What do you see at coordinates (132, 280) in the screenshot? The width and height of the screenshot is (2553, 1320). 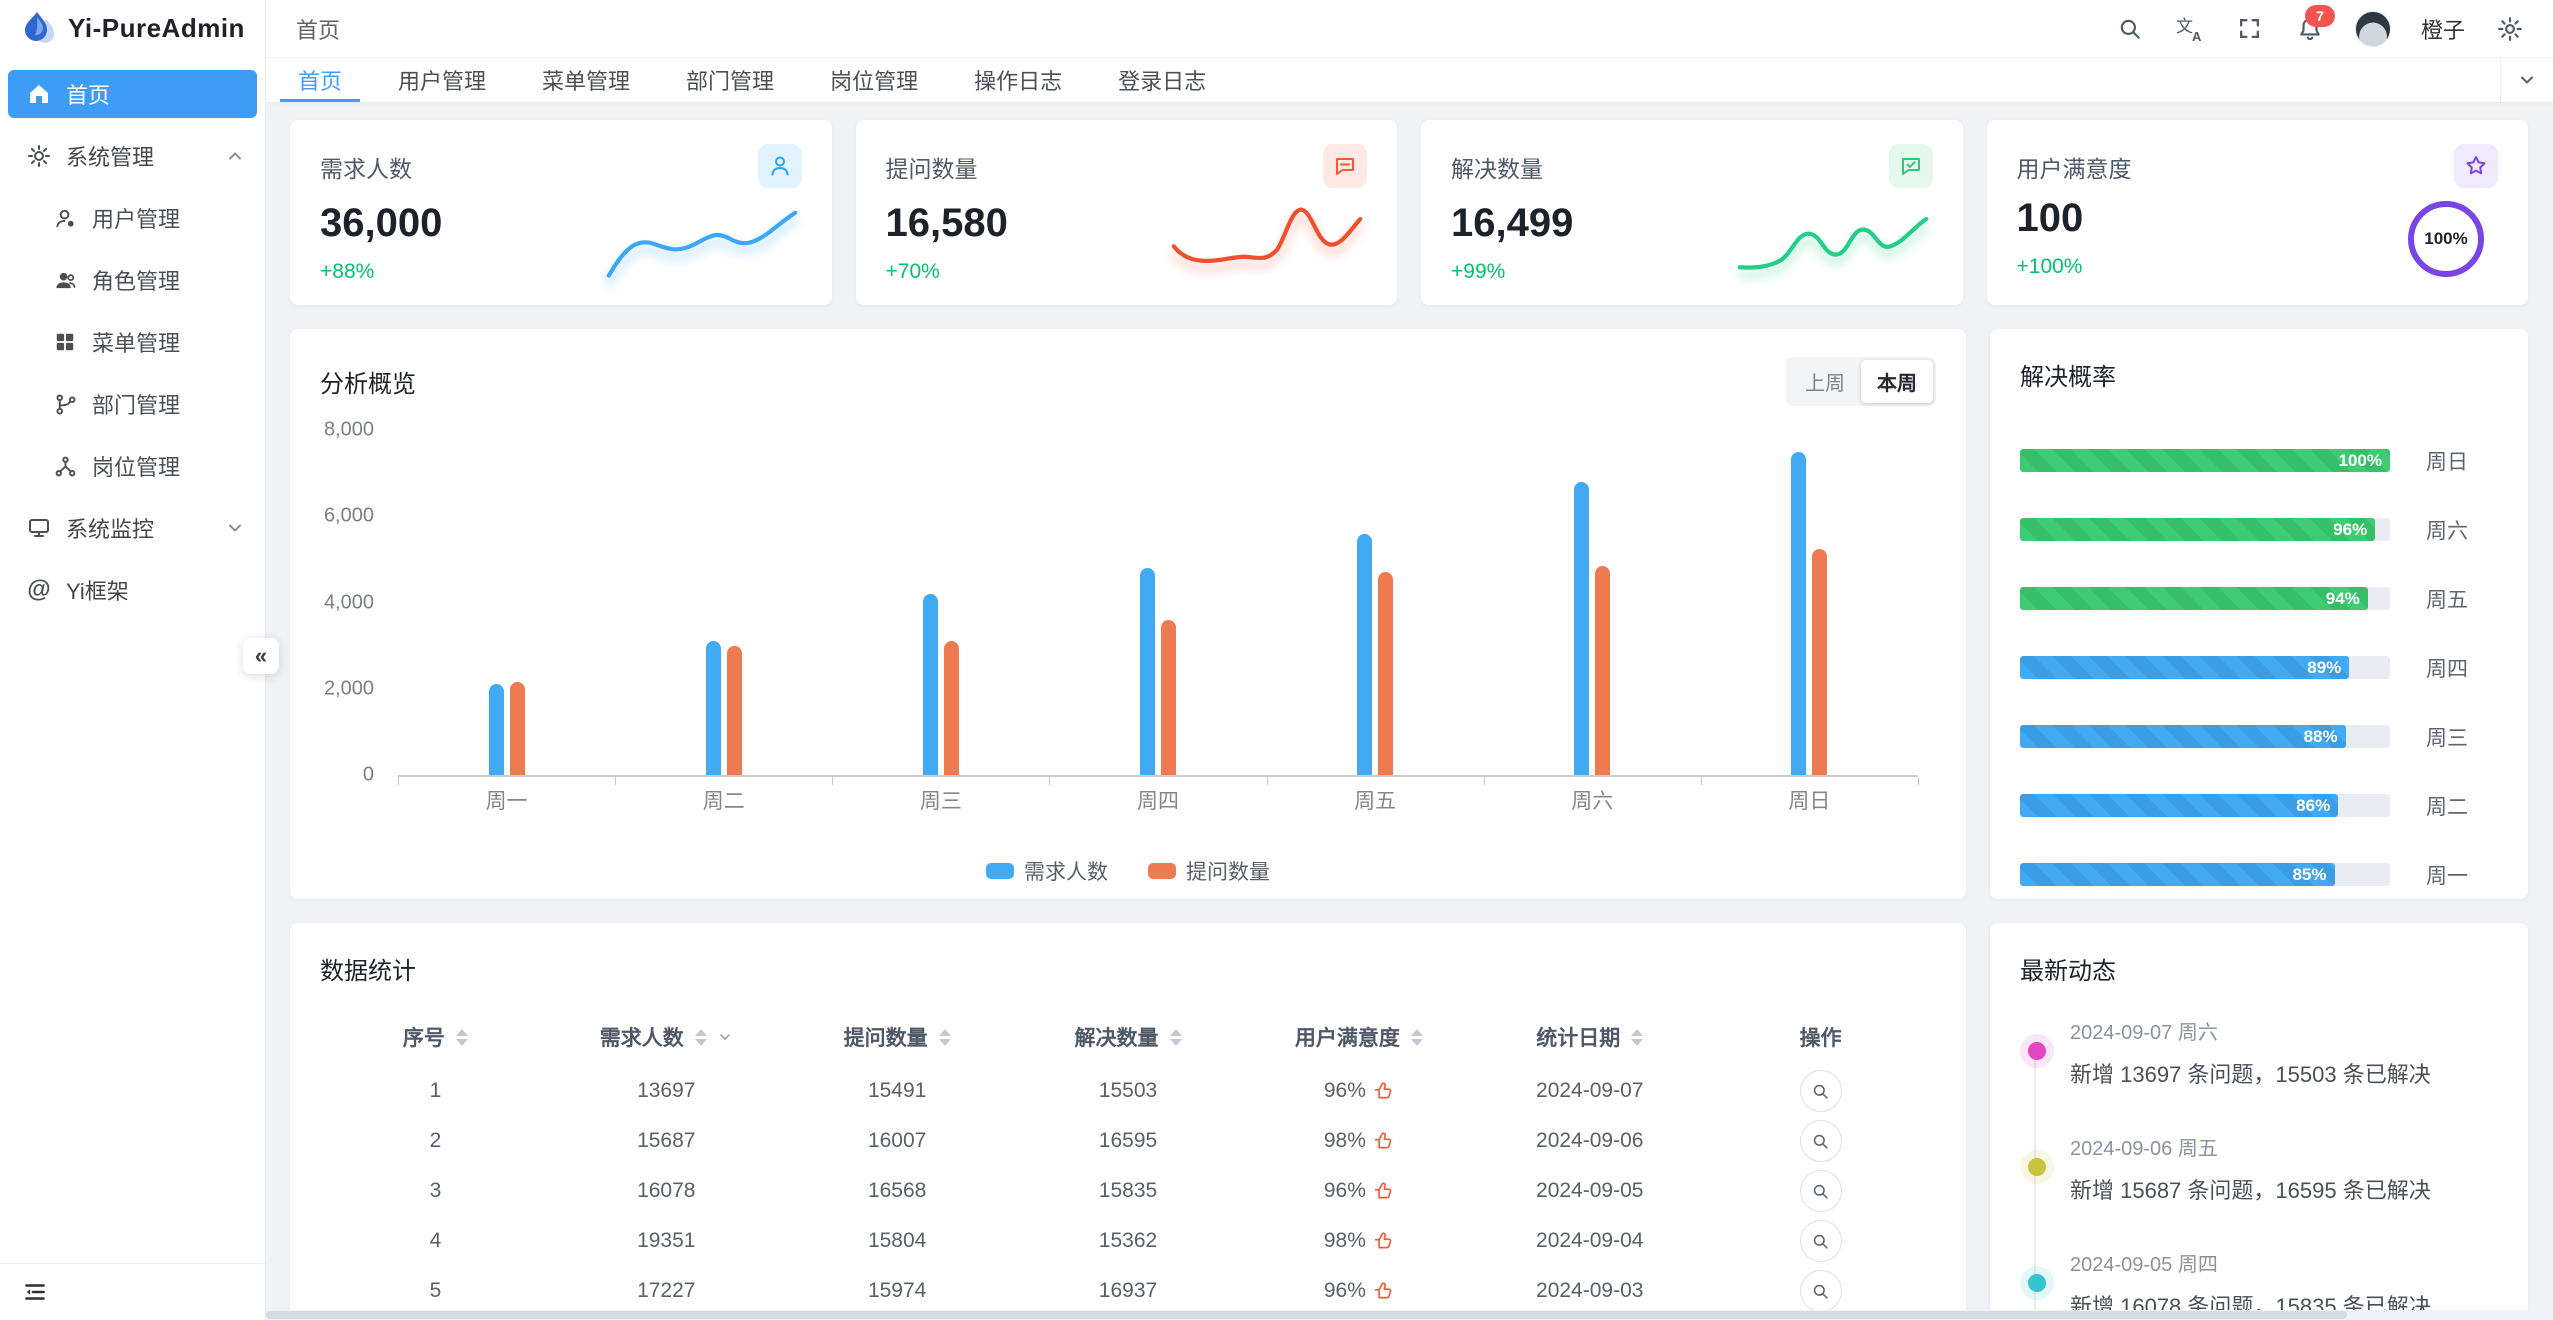 I see `sidebar-item-role-management: 角色管理` at bounding box center [132, 280].